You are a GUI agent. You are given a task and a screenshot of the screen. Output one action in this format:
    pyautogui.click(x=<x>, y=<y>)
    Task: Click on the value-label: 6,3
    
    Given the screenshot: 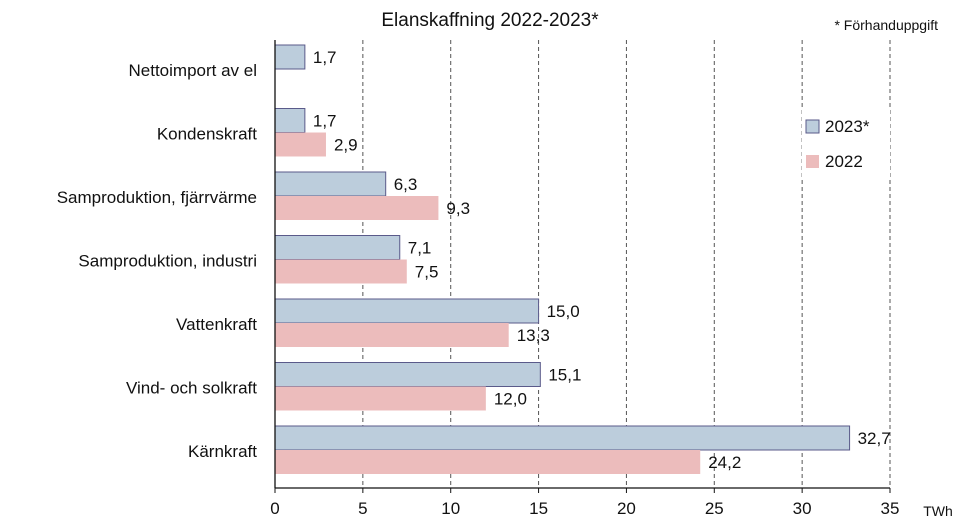 What is the action you would take?
    pyautogui.click(x=406, y=184)
    